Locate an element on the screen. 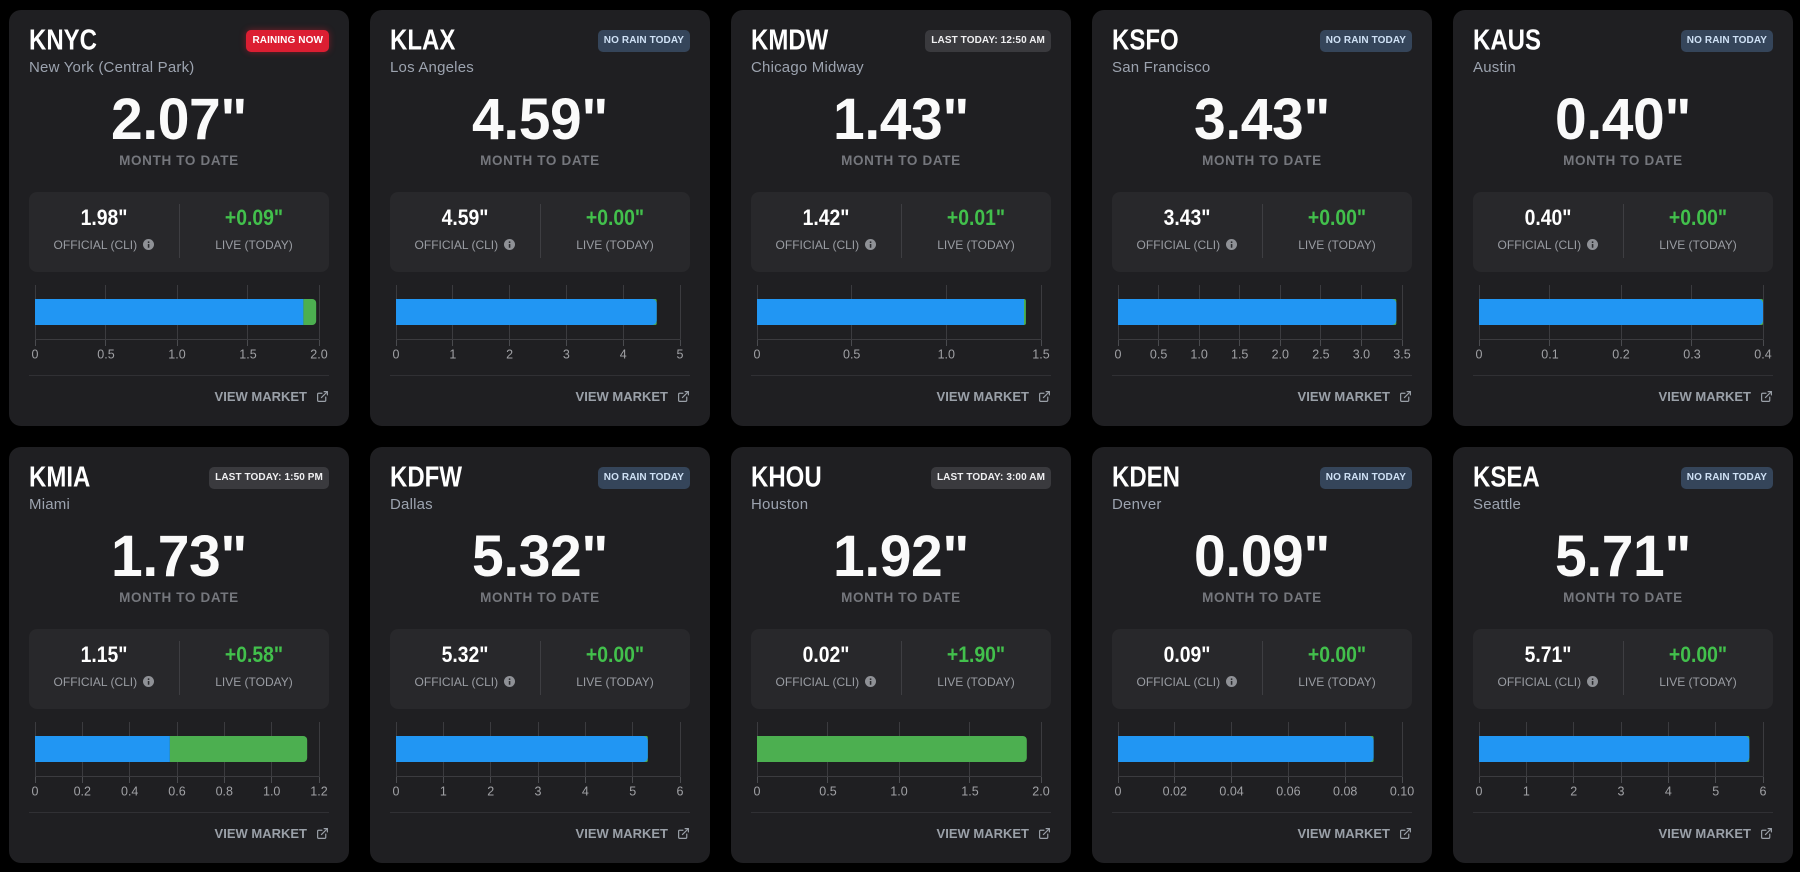 The height and width of the screenshot is (872, 1800). svg-text: 0.02 is located at coordinates (1175, 792).